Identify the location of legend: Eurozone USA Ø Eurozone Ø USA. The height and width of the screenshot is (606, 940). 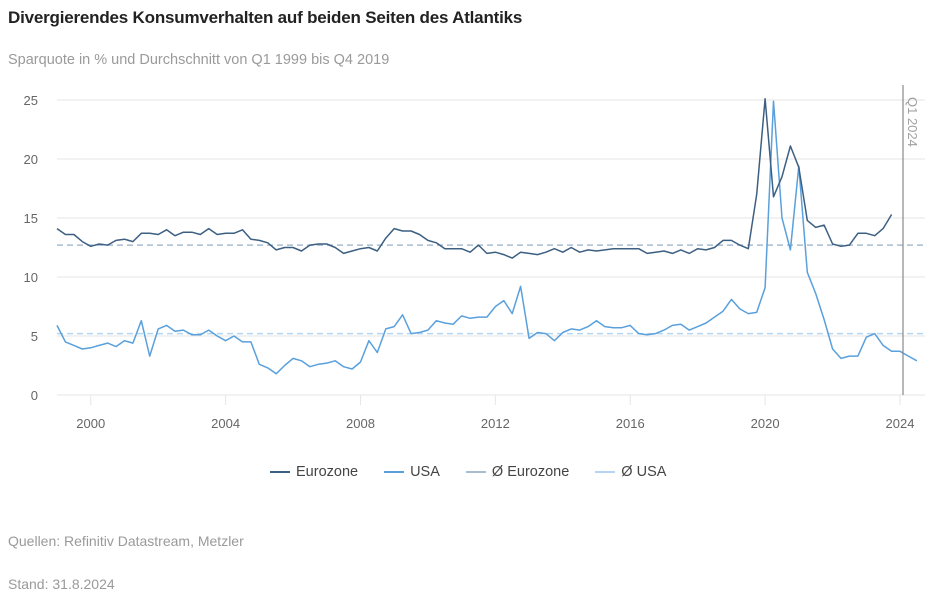
(468, 472).